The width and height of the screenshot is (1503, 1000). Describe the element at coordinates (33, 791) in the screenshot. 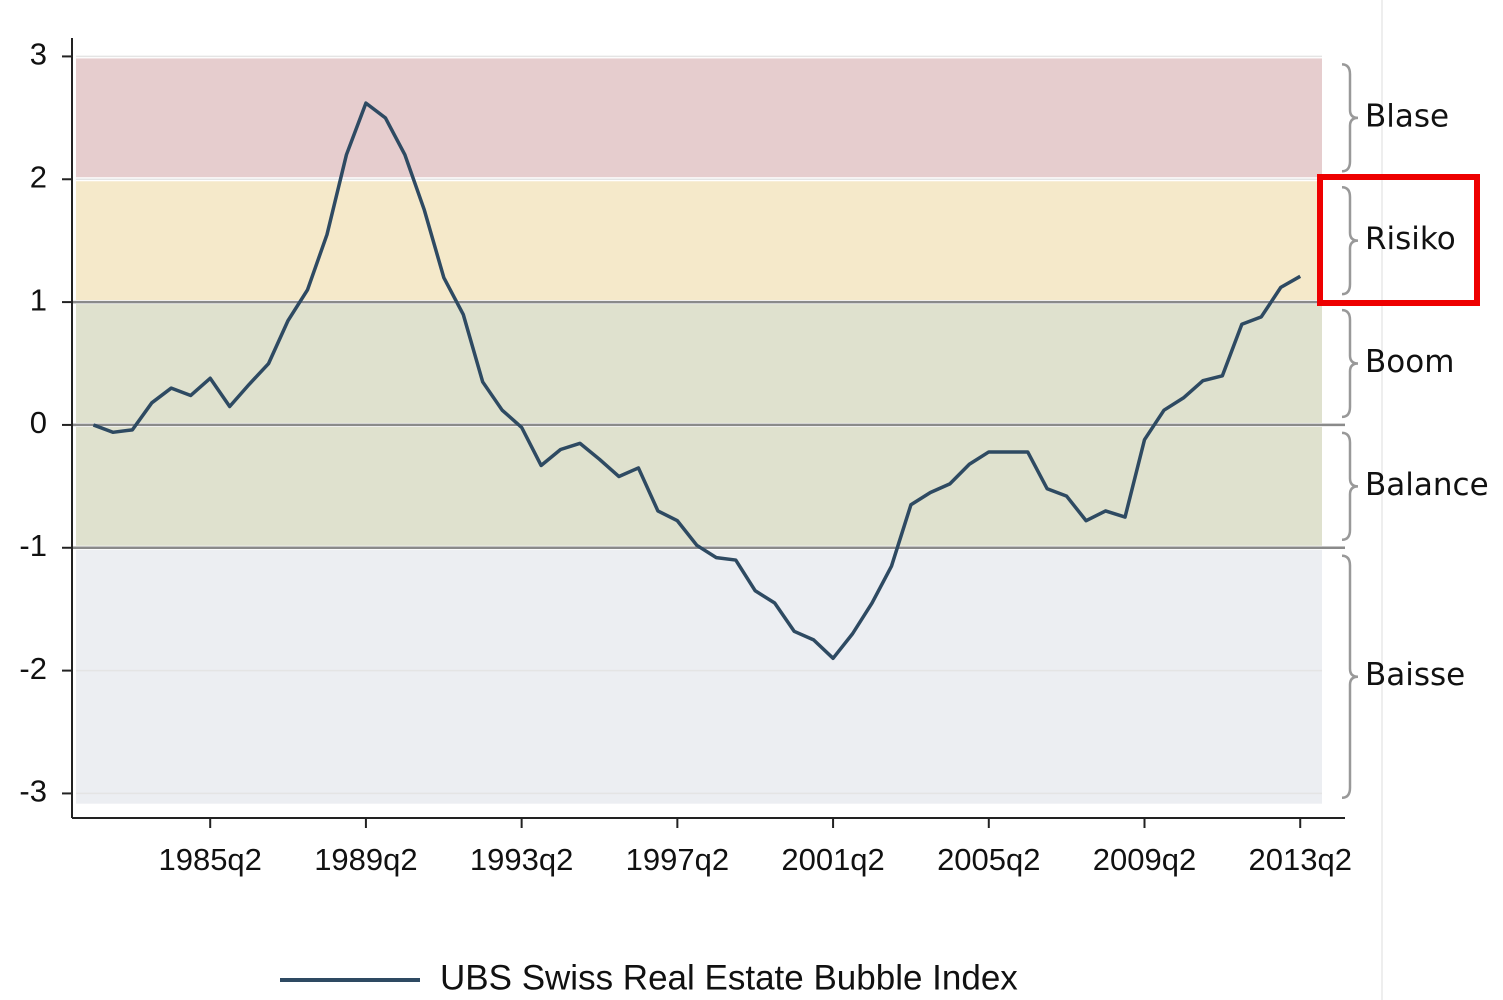

I see `y-tick-label: -3` at that location.